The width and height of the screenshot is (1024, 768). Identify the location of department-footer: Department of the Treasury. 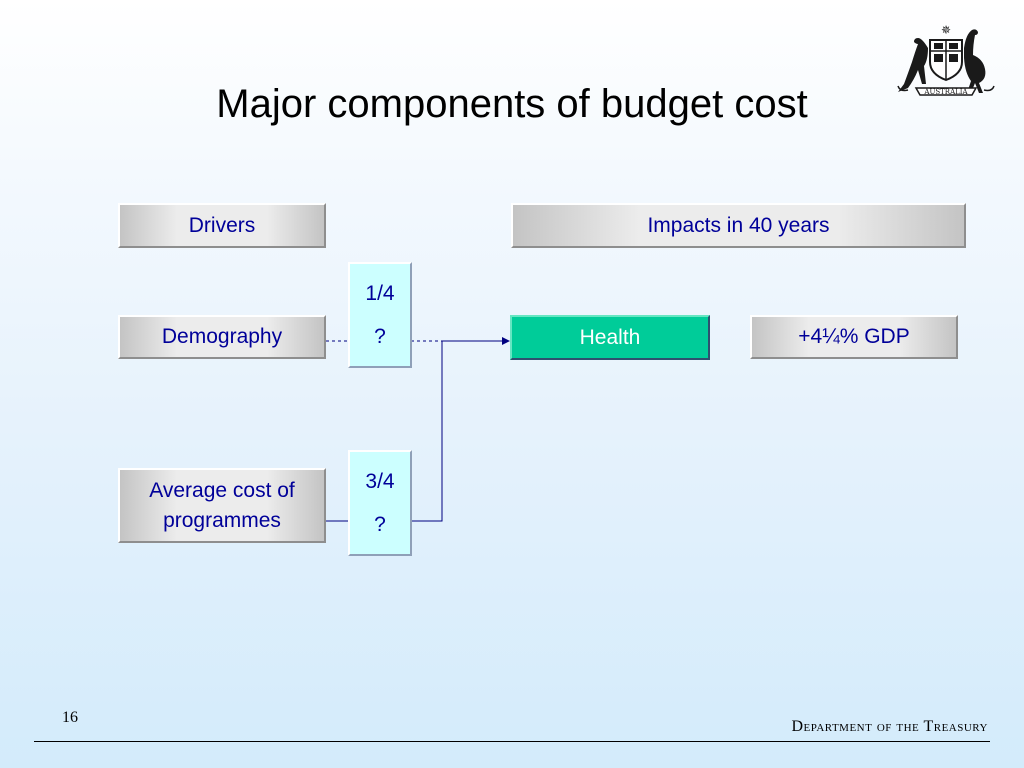
(889, 726).